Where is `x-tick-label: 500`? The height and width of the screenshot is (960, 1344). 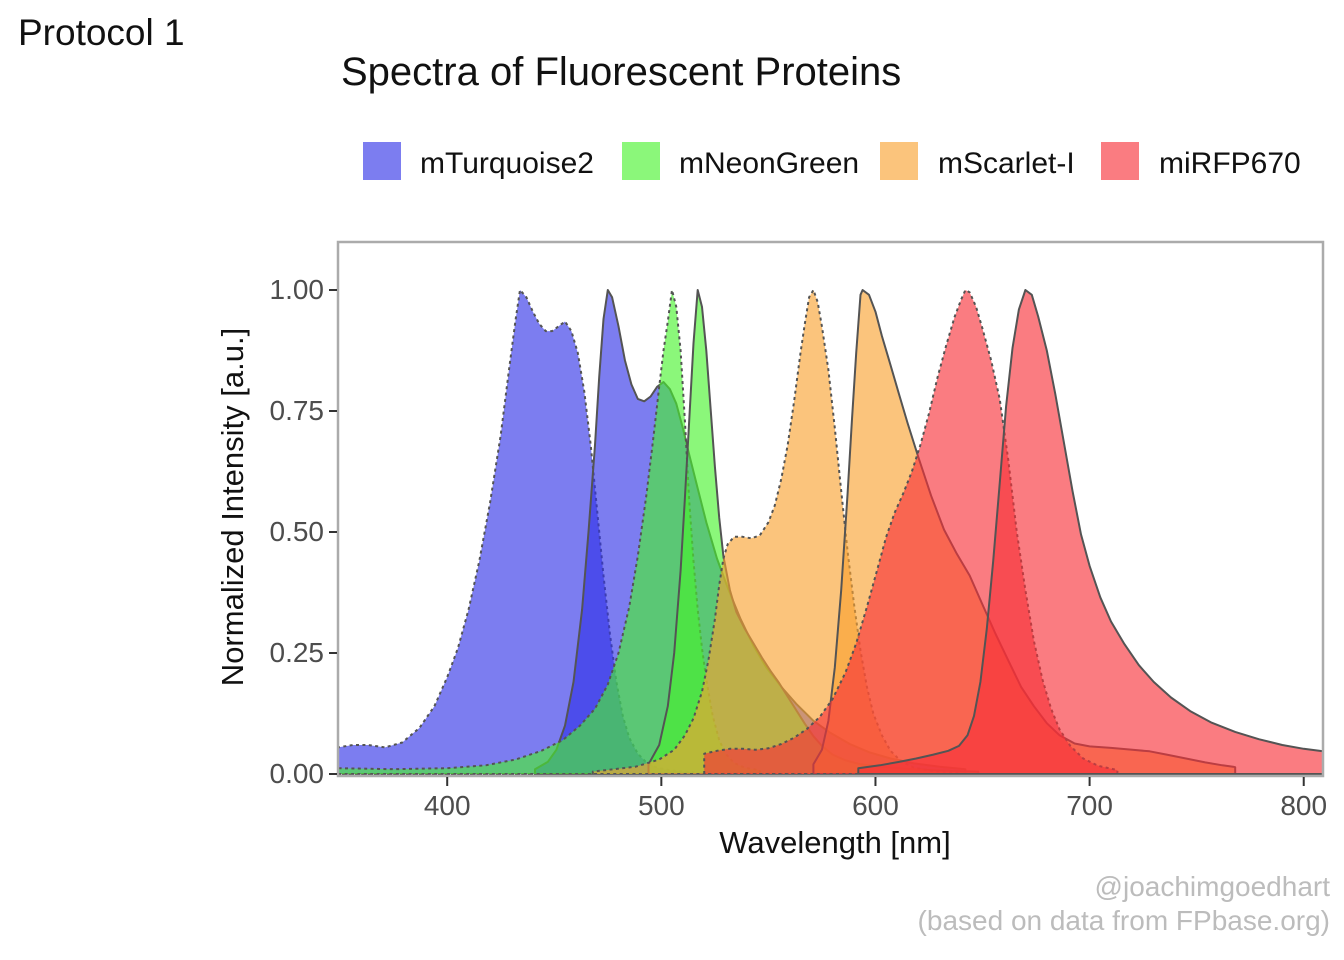 x-tick-label: 500 is located at coordinates (661, 805).